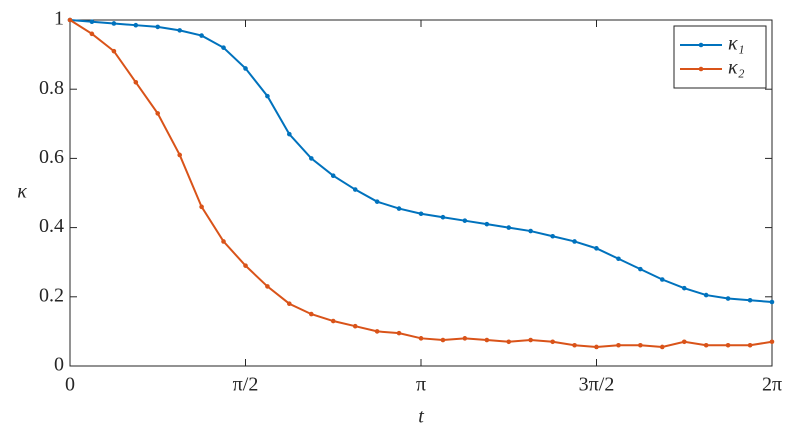 This screenshot has height=438, width=787. I want to click on y-tick-label: 0.4, so click(51, 226).